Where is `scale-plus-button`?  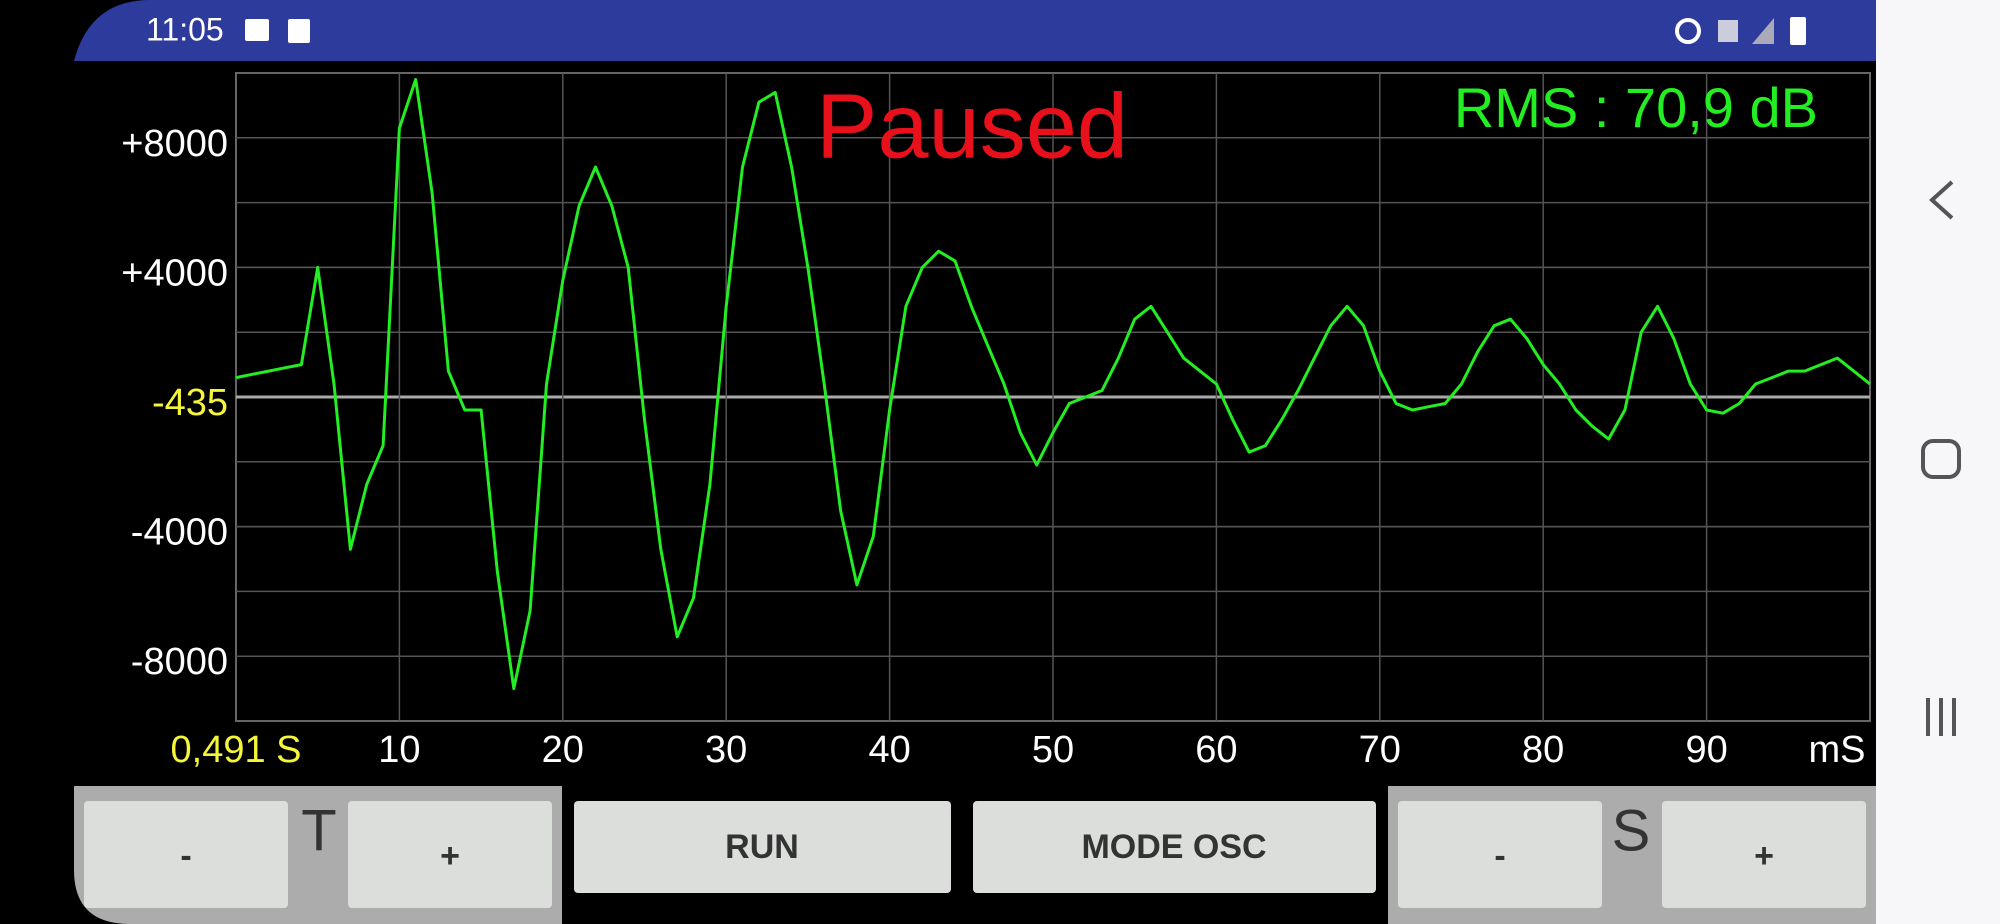 scale-plus-button is located at coordinates (1764, 854).